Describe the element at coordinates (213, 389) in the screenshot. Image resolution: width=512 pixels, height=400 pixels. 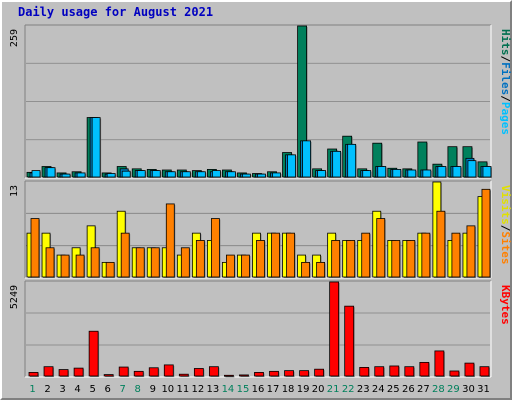
I see `x-tick-label: 13` at that location.